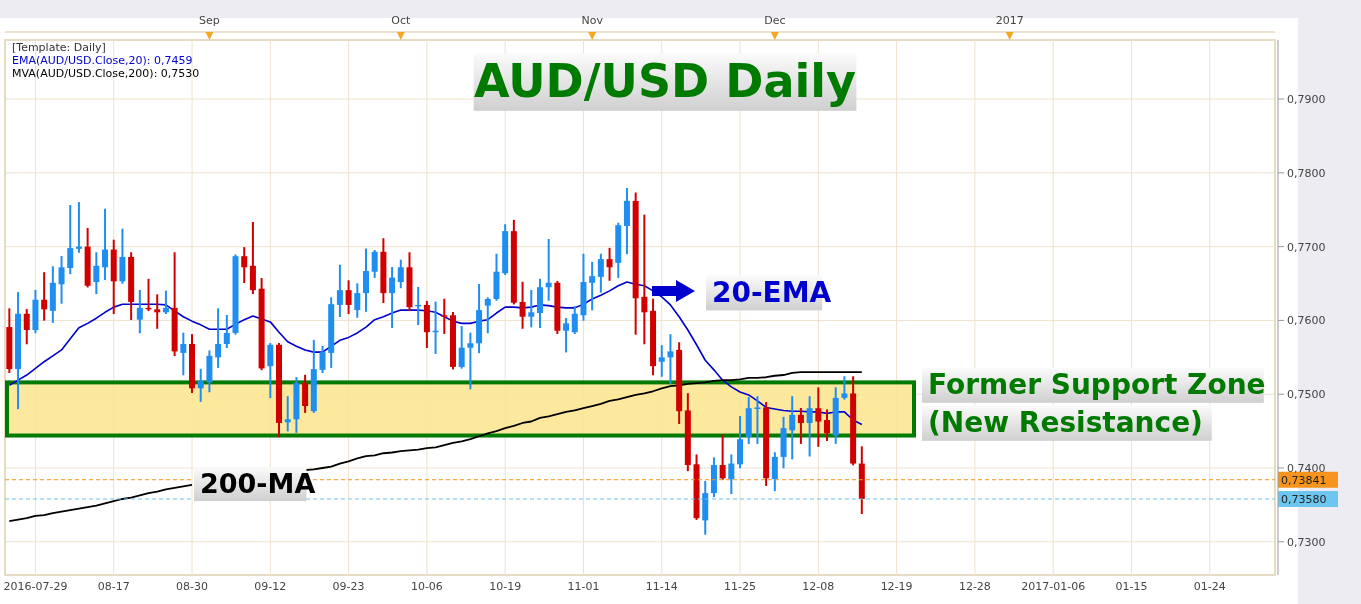  Describe the element at coordinates (1306, 173) in the screenshot. I see `y-tick-label: 0,7800` at that location.